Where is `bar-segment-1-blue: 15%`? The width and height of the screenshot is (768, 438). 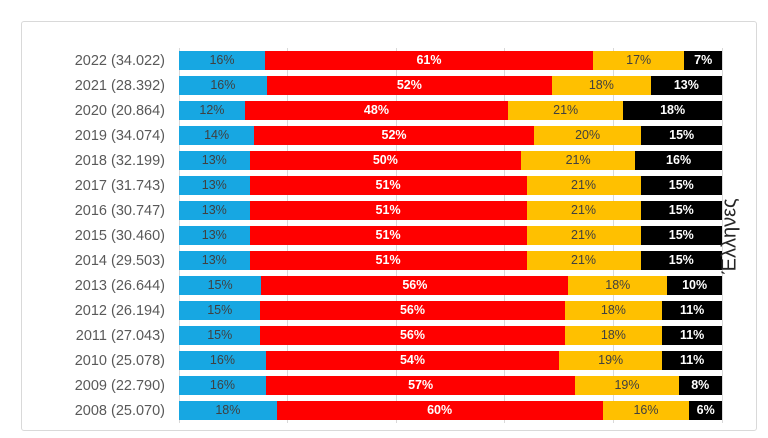
bar-segment-1-blue: 15% is located at coordinates (220, 335).